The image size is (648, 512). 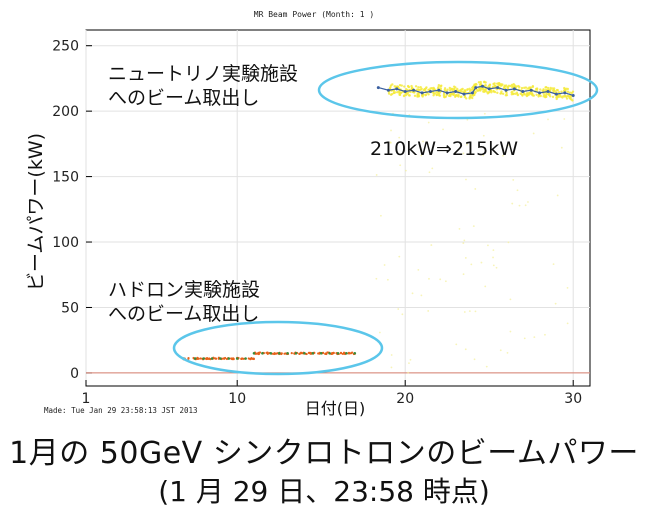 What do you see at coordinates (65, 178) in the screenshot?
I see `y-tick-label: 150` at bounding box center [65, 178].